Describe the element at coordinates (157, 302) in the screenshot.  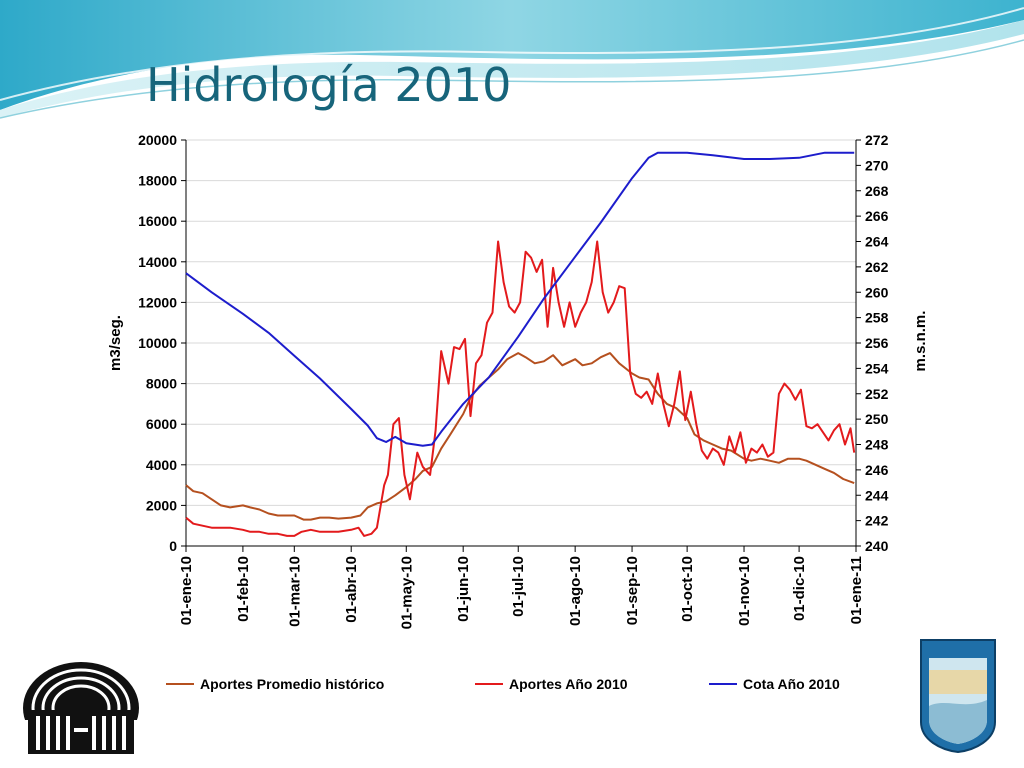
I see `y-tick-label: 12000` at that location.